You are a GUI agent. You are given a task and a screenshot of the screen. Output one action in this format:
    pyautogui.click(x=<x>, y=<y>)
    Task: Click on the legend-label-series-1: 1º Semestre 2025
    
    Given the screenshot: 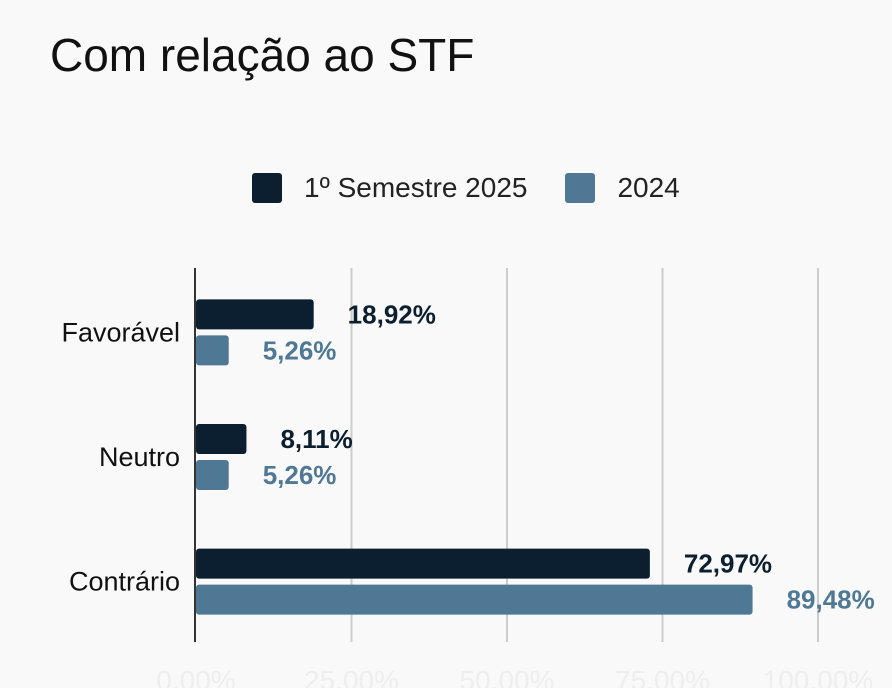 What is the action you would take?
    pyautogui.click(x=416, y=187)
    